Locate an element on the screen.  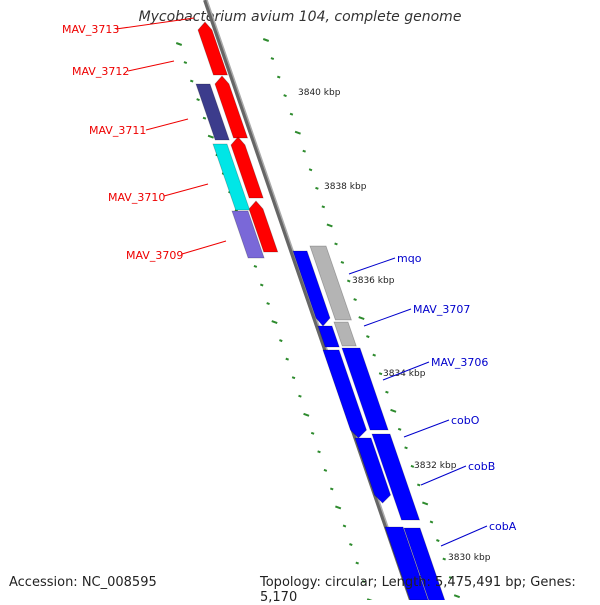
scale-label: 3836 kbp is located at coordinates (373, 281).